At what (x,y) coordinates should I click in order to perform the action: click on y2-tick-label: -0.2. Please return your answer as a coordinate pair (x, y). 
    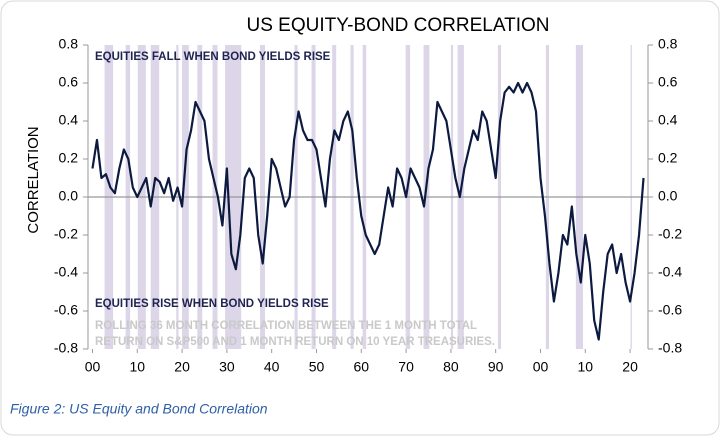
    Looking at the image, I should click on (670, 234).